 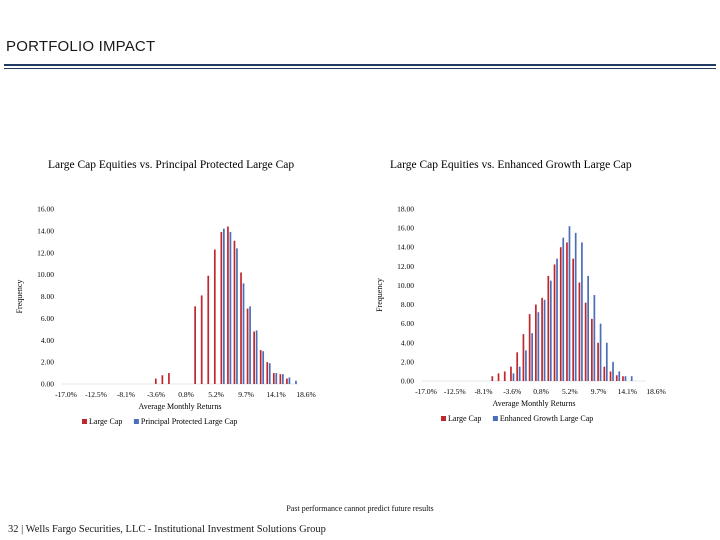 I want to click on page-number: 32, so click(x=13, y=529).